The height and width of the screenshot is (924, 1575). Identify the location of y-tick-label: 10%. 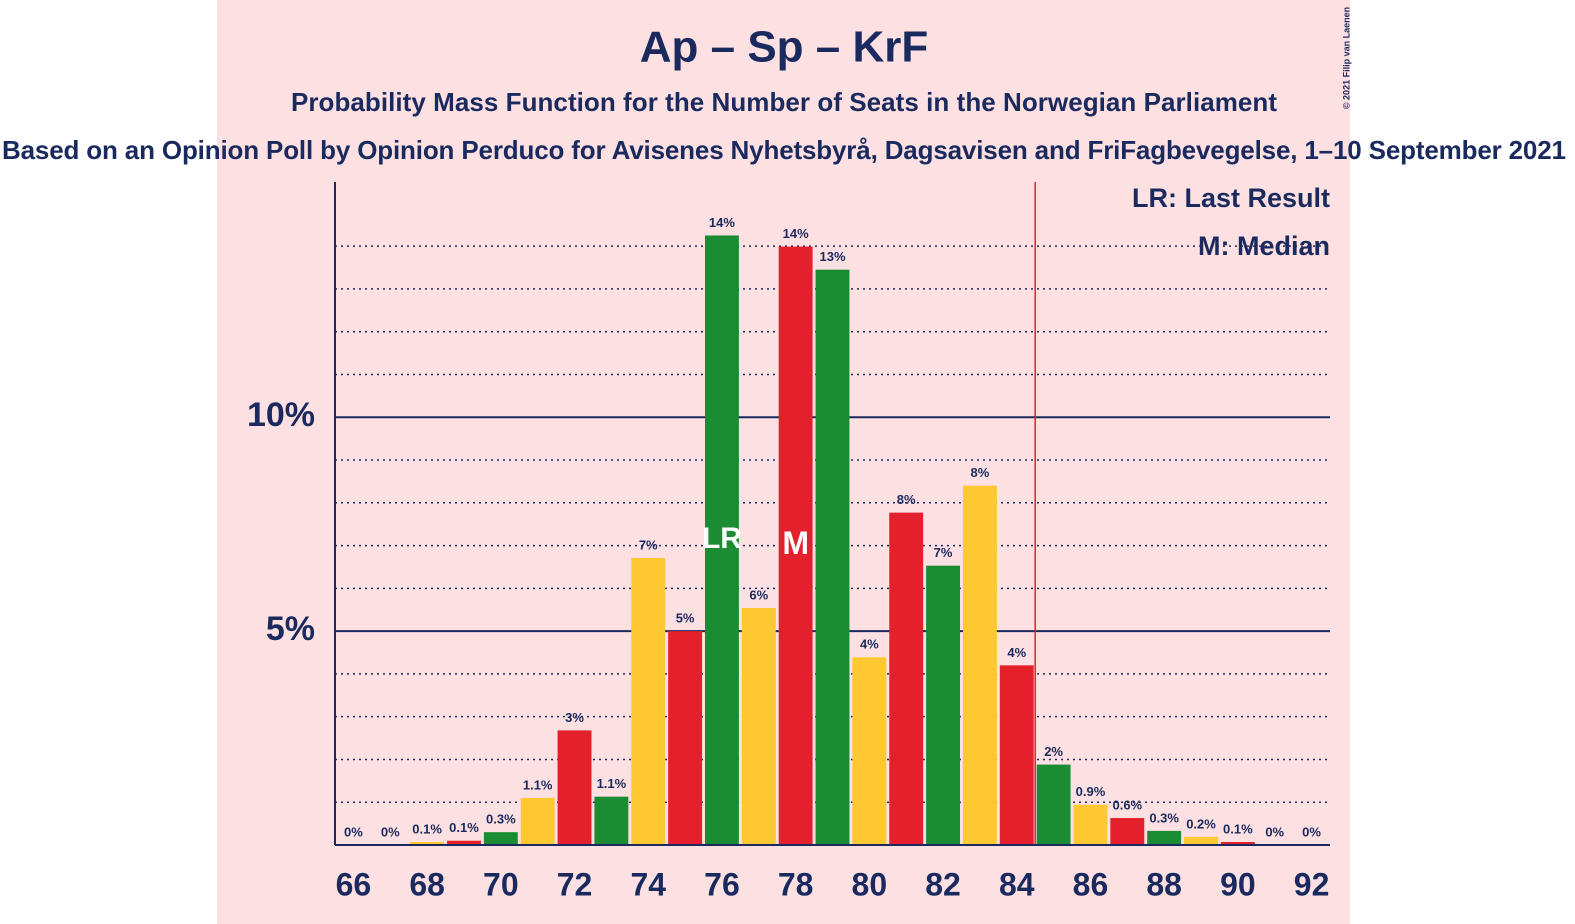
(281, 415).